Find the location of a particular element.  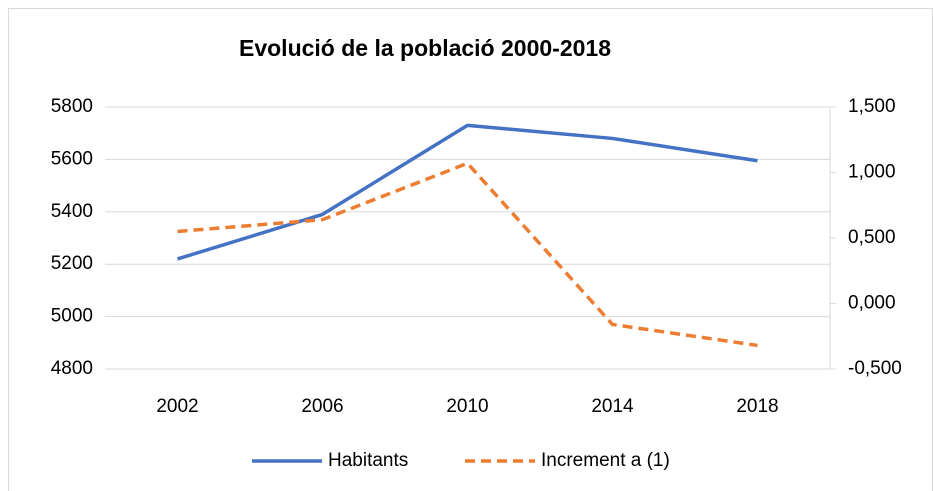

y-tick-label: 5200 is located at coordinates (72, 263).